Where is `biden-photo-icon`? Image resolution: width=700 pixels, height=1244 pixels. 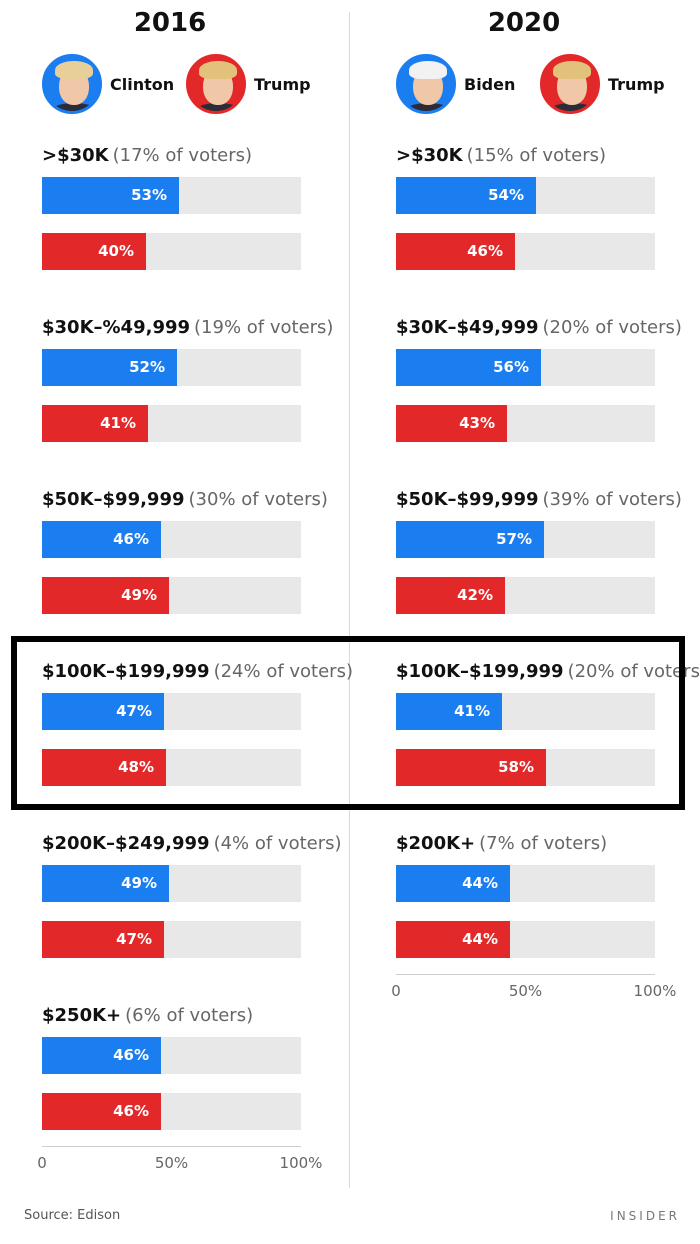 biden-photo-icon is located at coordinates (426, 84).